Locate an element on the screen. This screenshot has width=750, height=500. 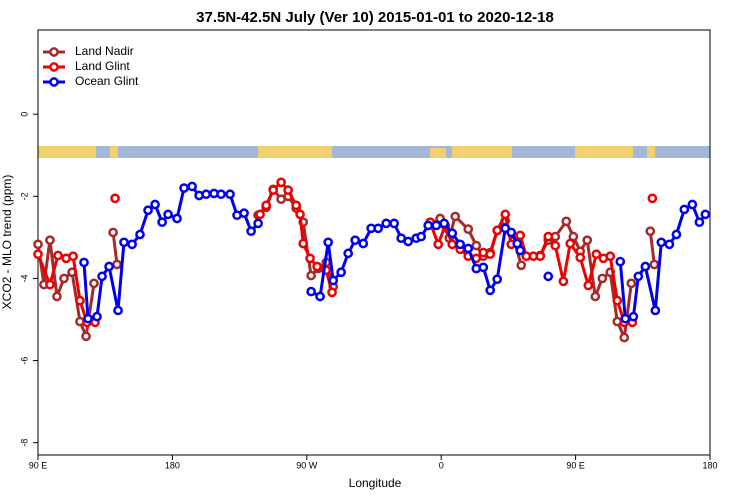
legend-label: Land Nadir is located at coordinates (104, 51).